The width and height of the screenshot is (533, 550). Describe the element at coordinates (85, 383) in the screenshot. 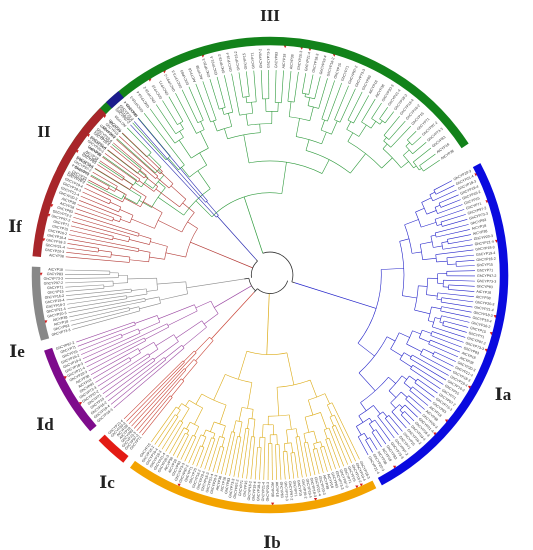

I see `leaf-label: AtCYP18` at that location.